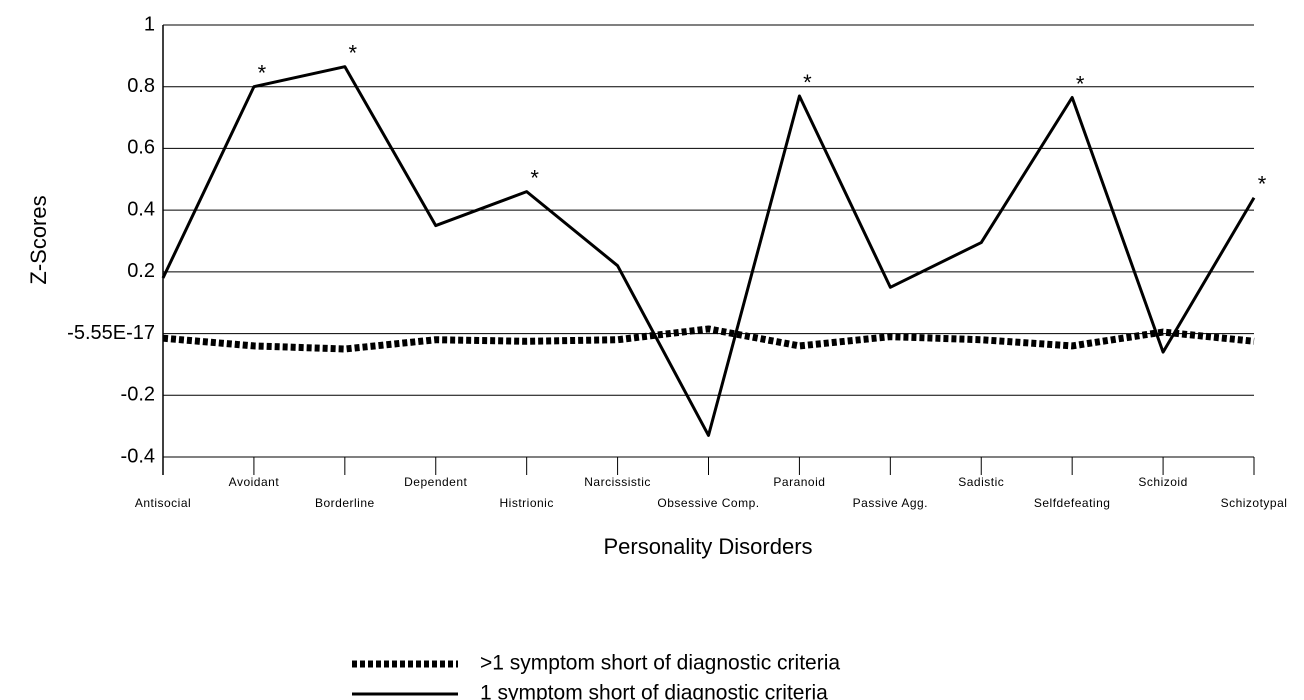 The width and height of the screenshot is (1304, 700). What do you see at coordinates (141, 86) in the screenshot?
I see `y-tick-label: 0.8` at bounding box center [141, 86].